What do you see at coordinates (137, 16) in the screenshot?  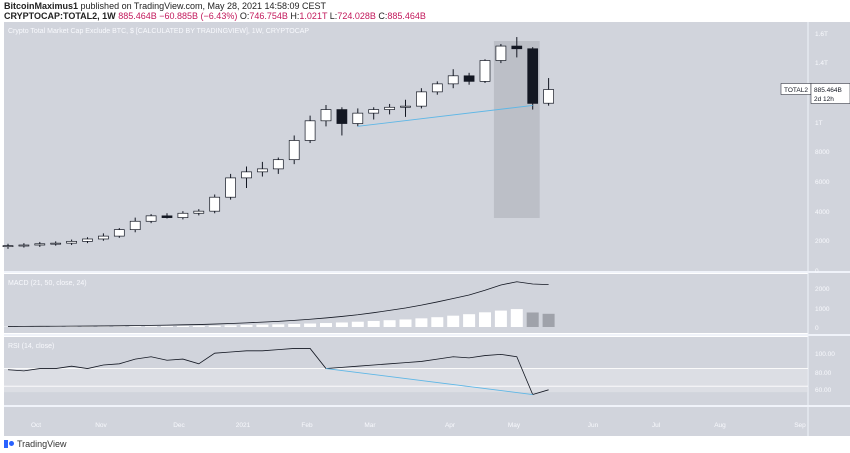 I see `last-price: 885.464B` at bounding box center [137, 16].